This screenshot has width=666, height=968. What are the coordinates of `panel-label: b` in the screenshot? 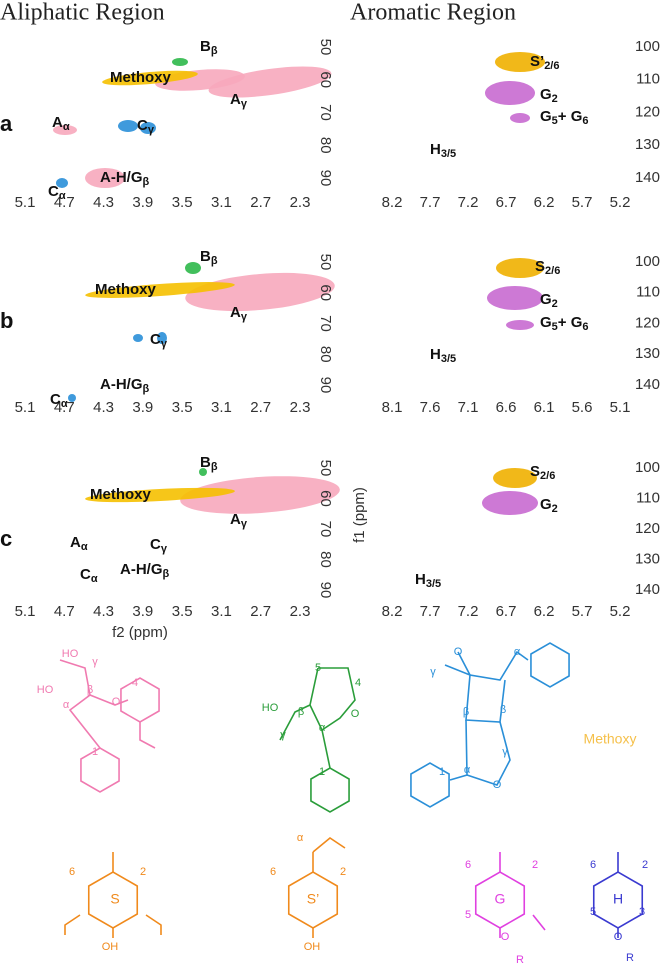 It's located at (6, 320).